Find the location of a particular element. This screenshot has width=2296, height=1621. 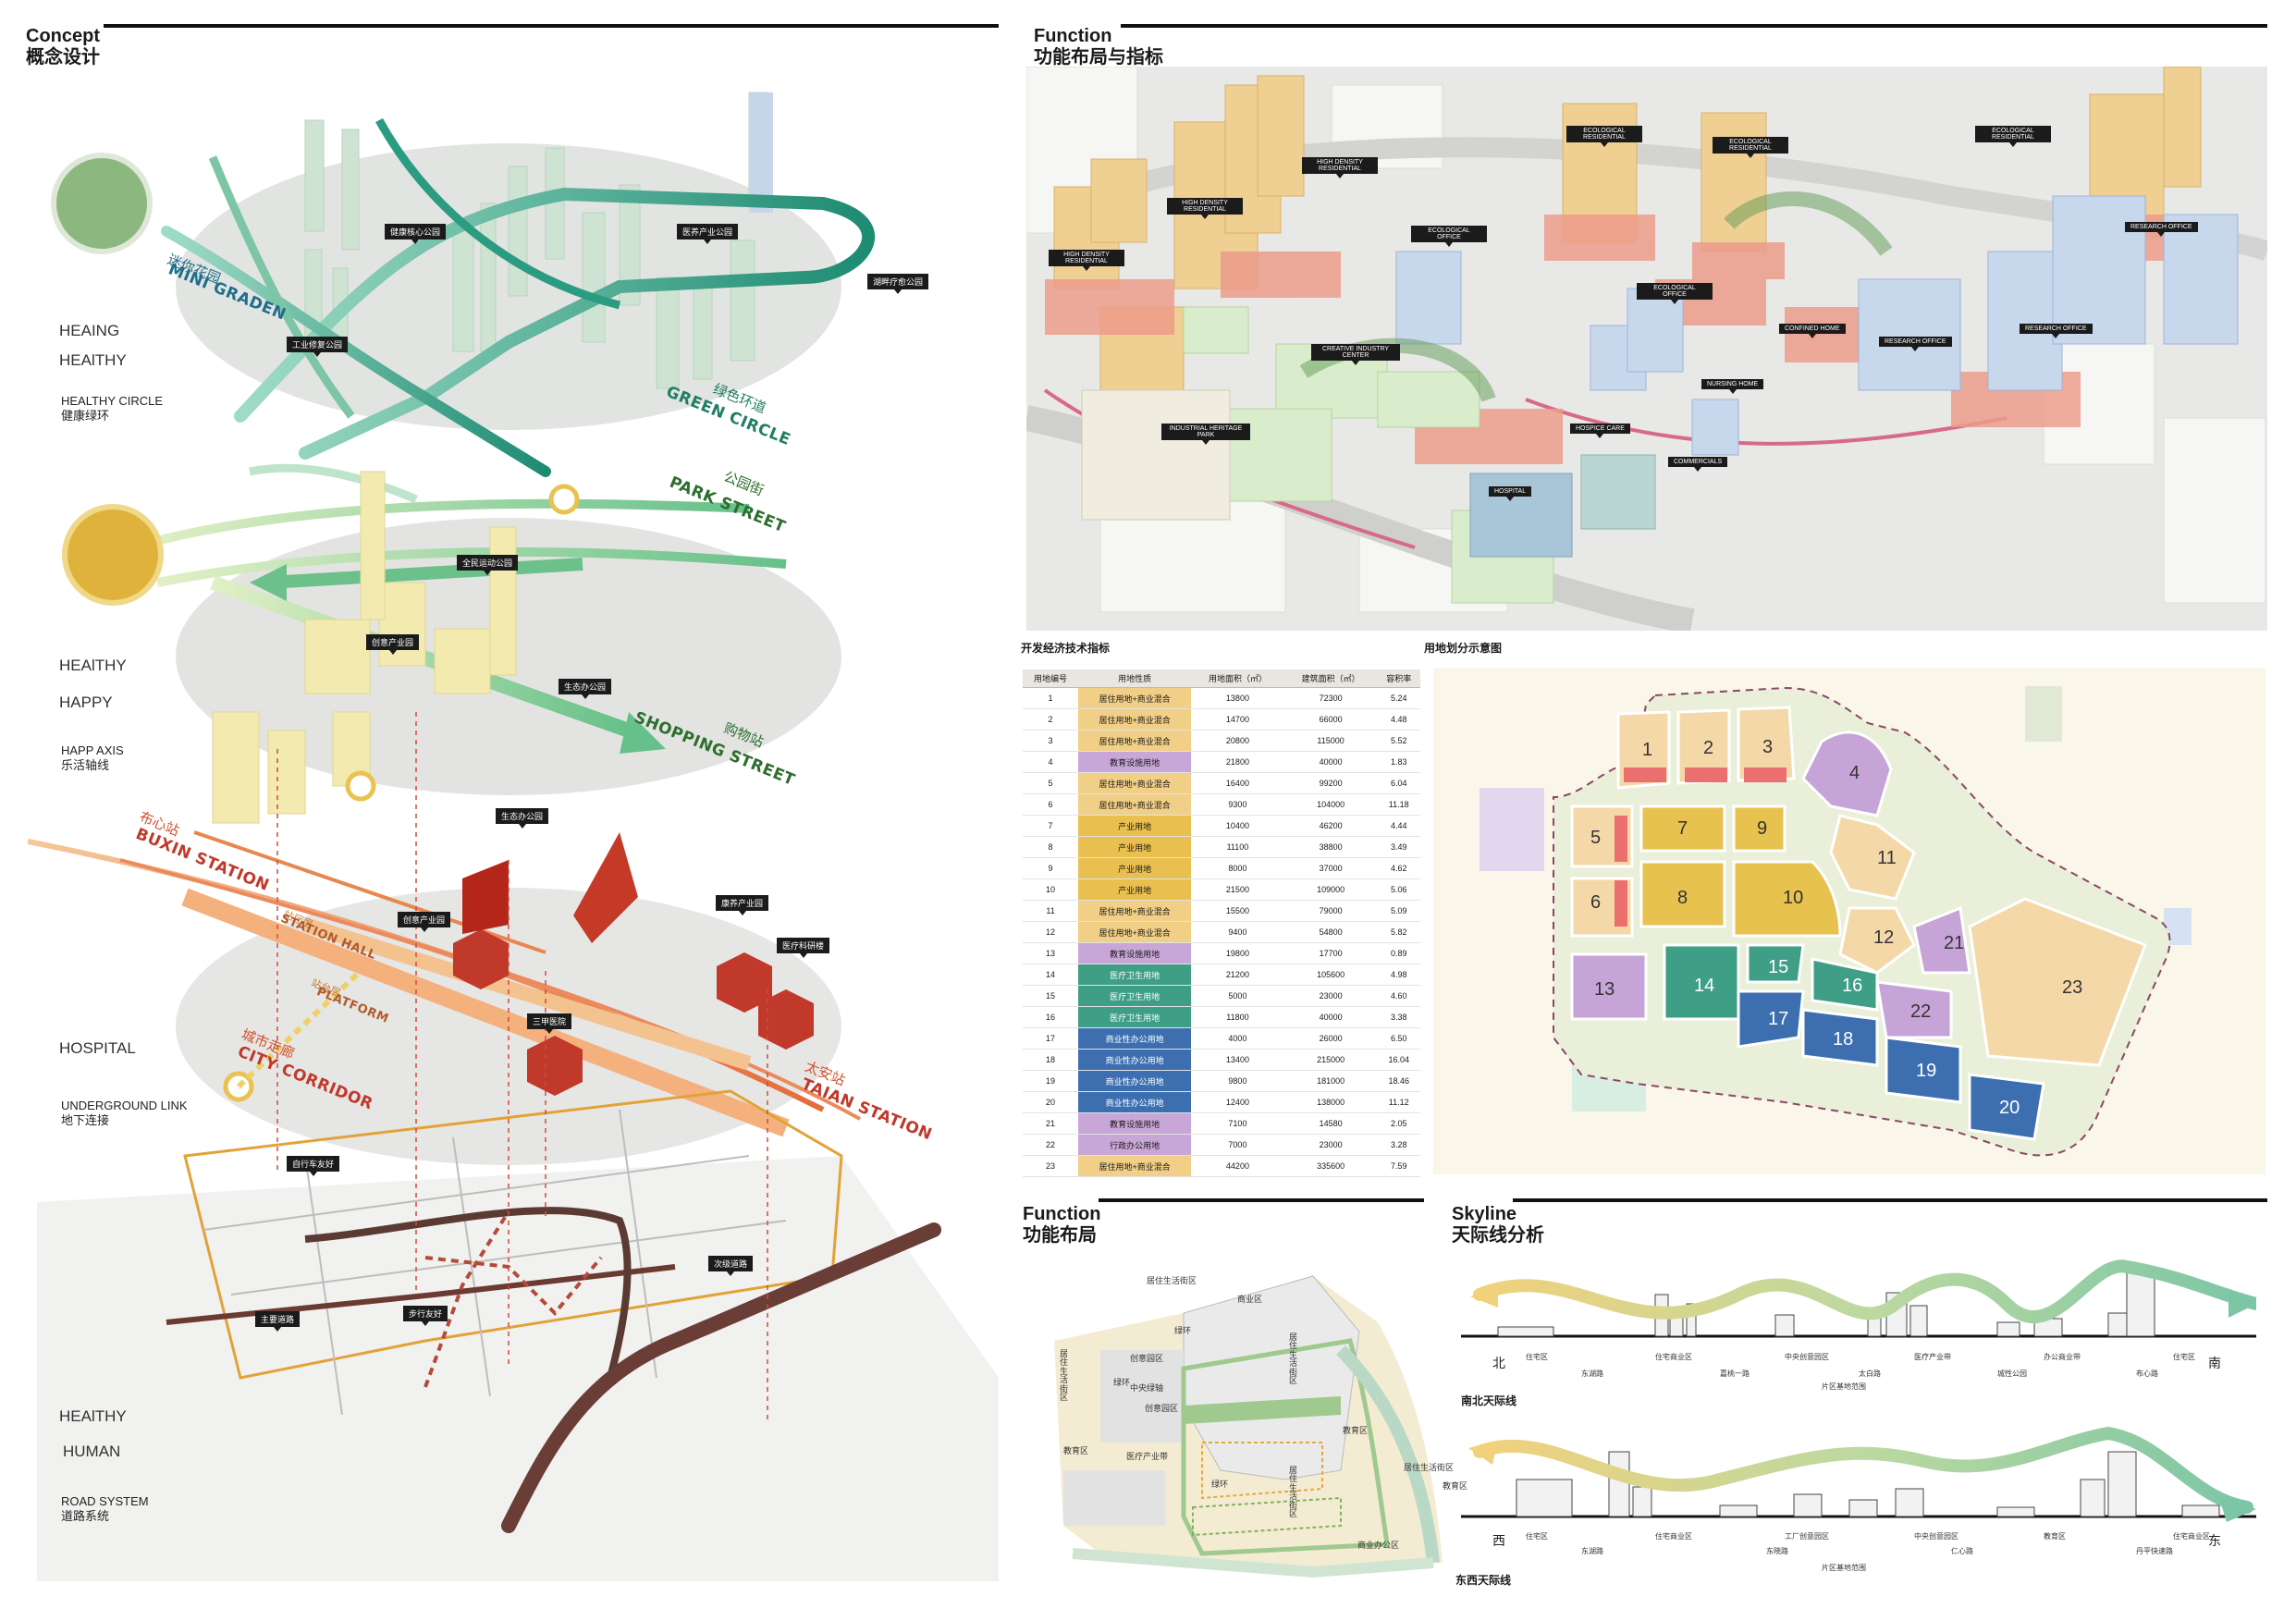

table-cell: 9 is located at coordinates (1051, 868).